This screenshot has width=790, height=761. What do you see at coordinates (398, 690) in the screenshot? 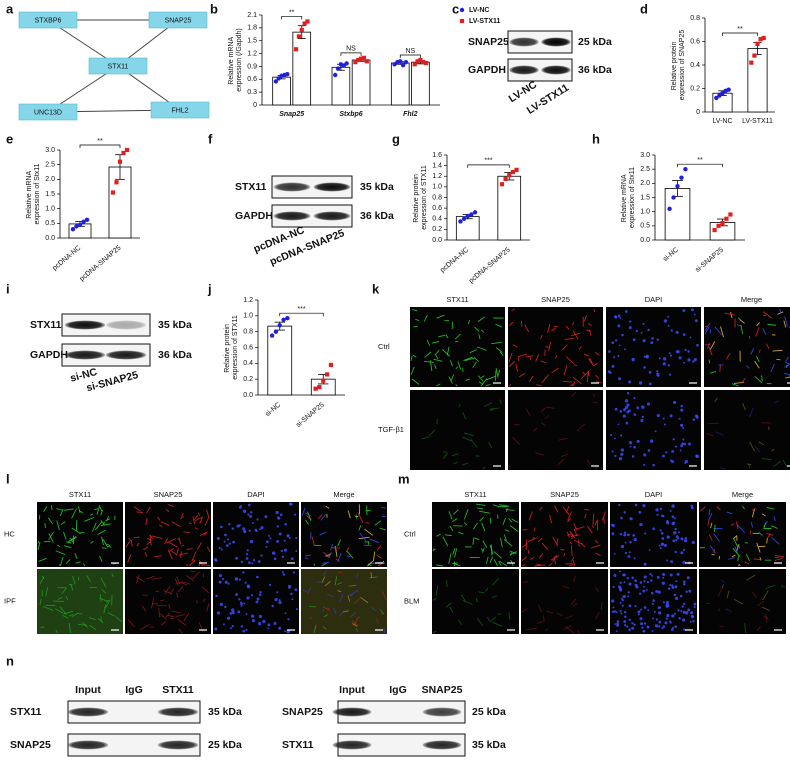
I see `column-label: IgG` at bounding box center [398, 690].